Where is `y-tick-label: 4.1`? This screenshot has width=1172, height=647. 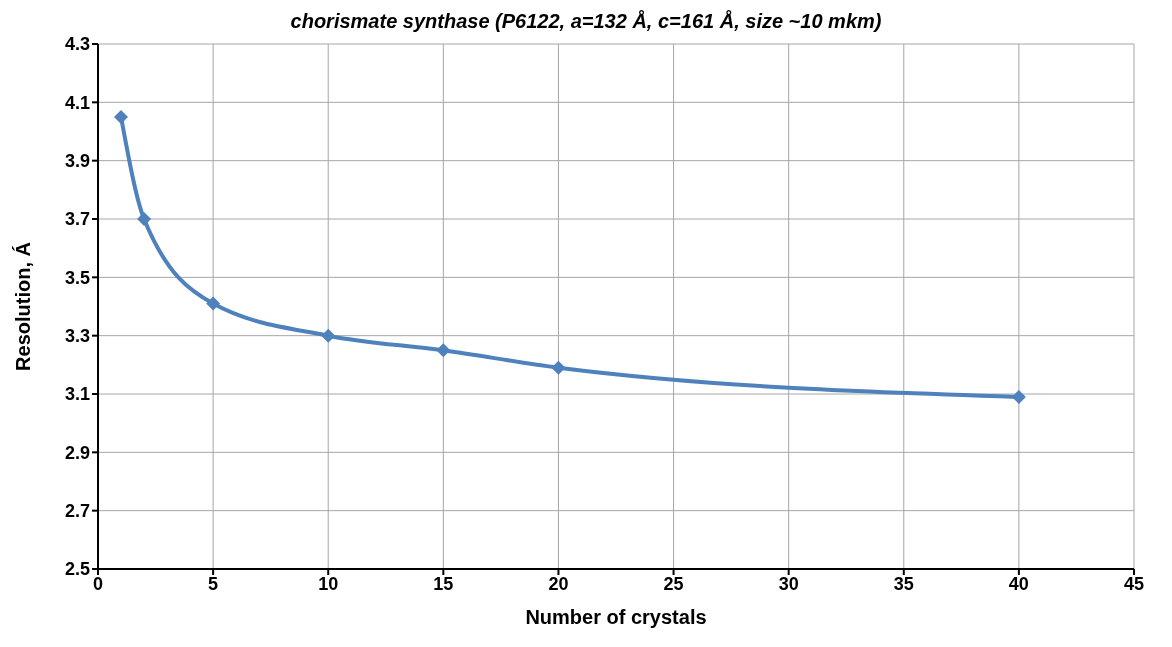 y-tick-label: 4.1 is located at coordinates (77, 102).